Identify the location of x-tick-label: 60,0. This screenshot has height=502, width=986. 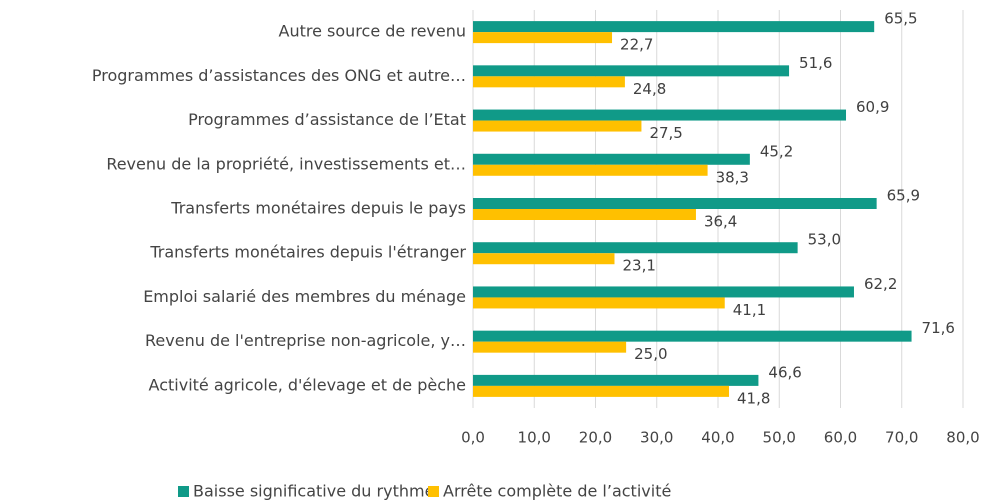
(840, 438).